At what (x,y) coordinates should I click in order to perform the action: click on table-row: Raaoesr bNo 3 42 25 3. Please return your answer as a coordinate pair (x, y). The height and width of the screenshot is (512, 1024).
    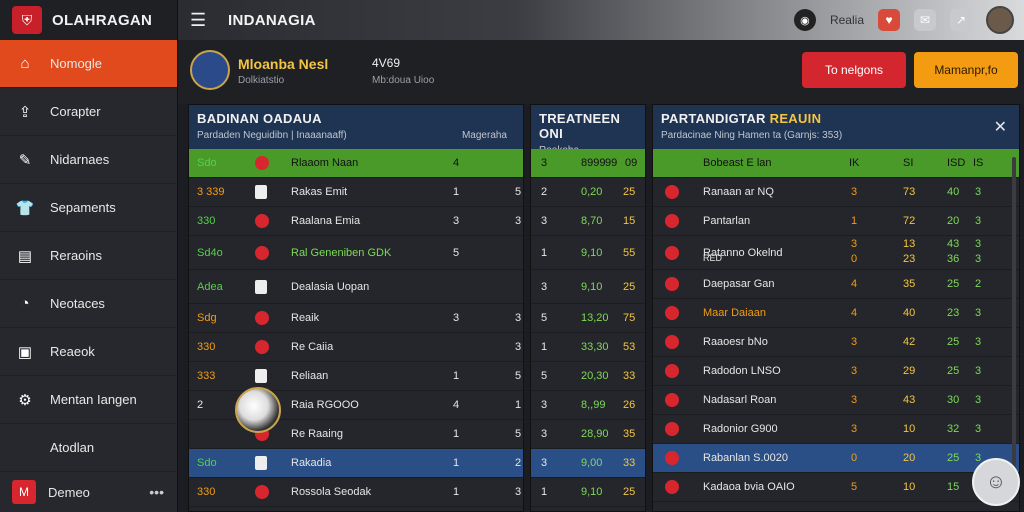
    Looking at the image, I should click on (836, 342).